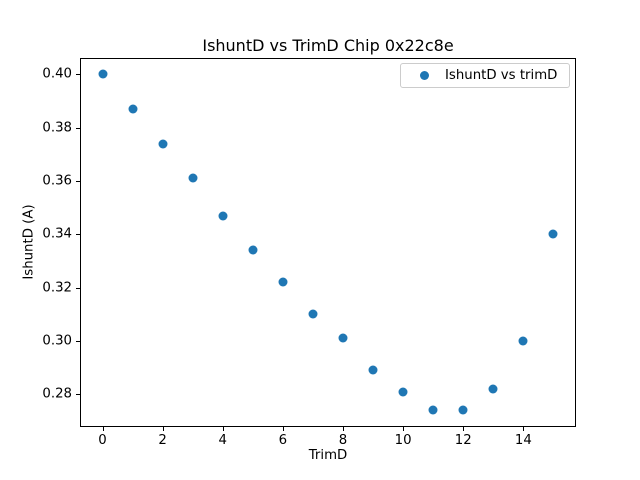 The height and width of the screenshot is (480, 640). Describe the element at coordinates (57, 74) in the screenshot. I see `y-tick-label: 0.40` at that location.